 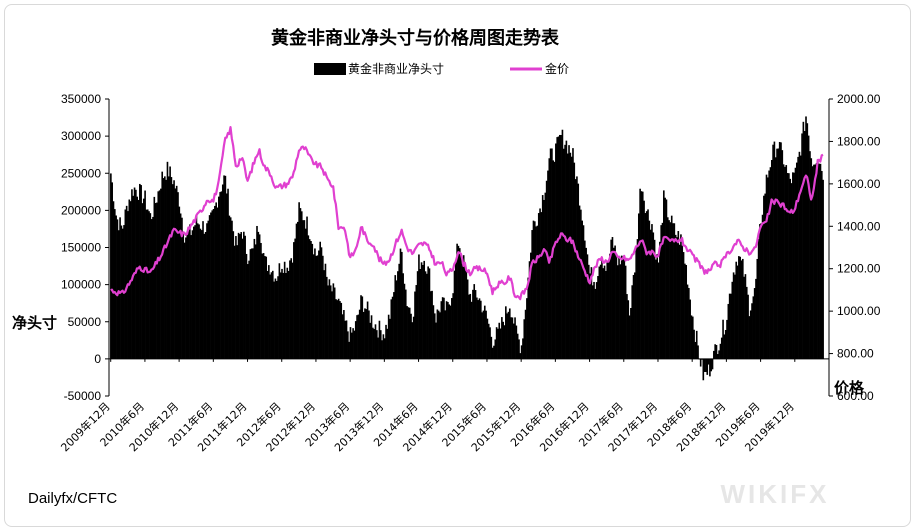 I want to click on right-tick-label: 1400.00, so click(x=859, y=226).